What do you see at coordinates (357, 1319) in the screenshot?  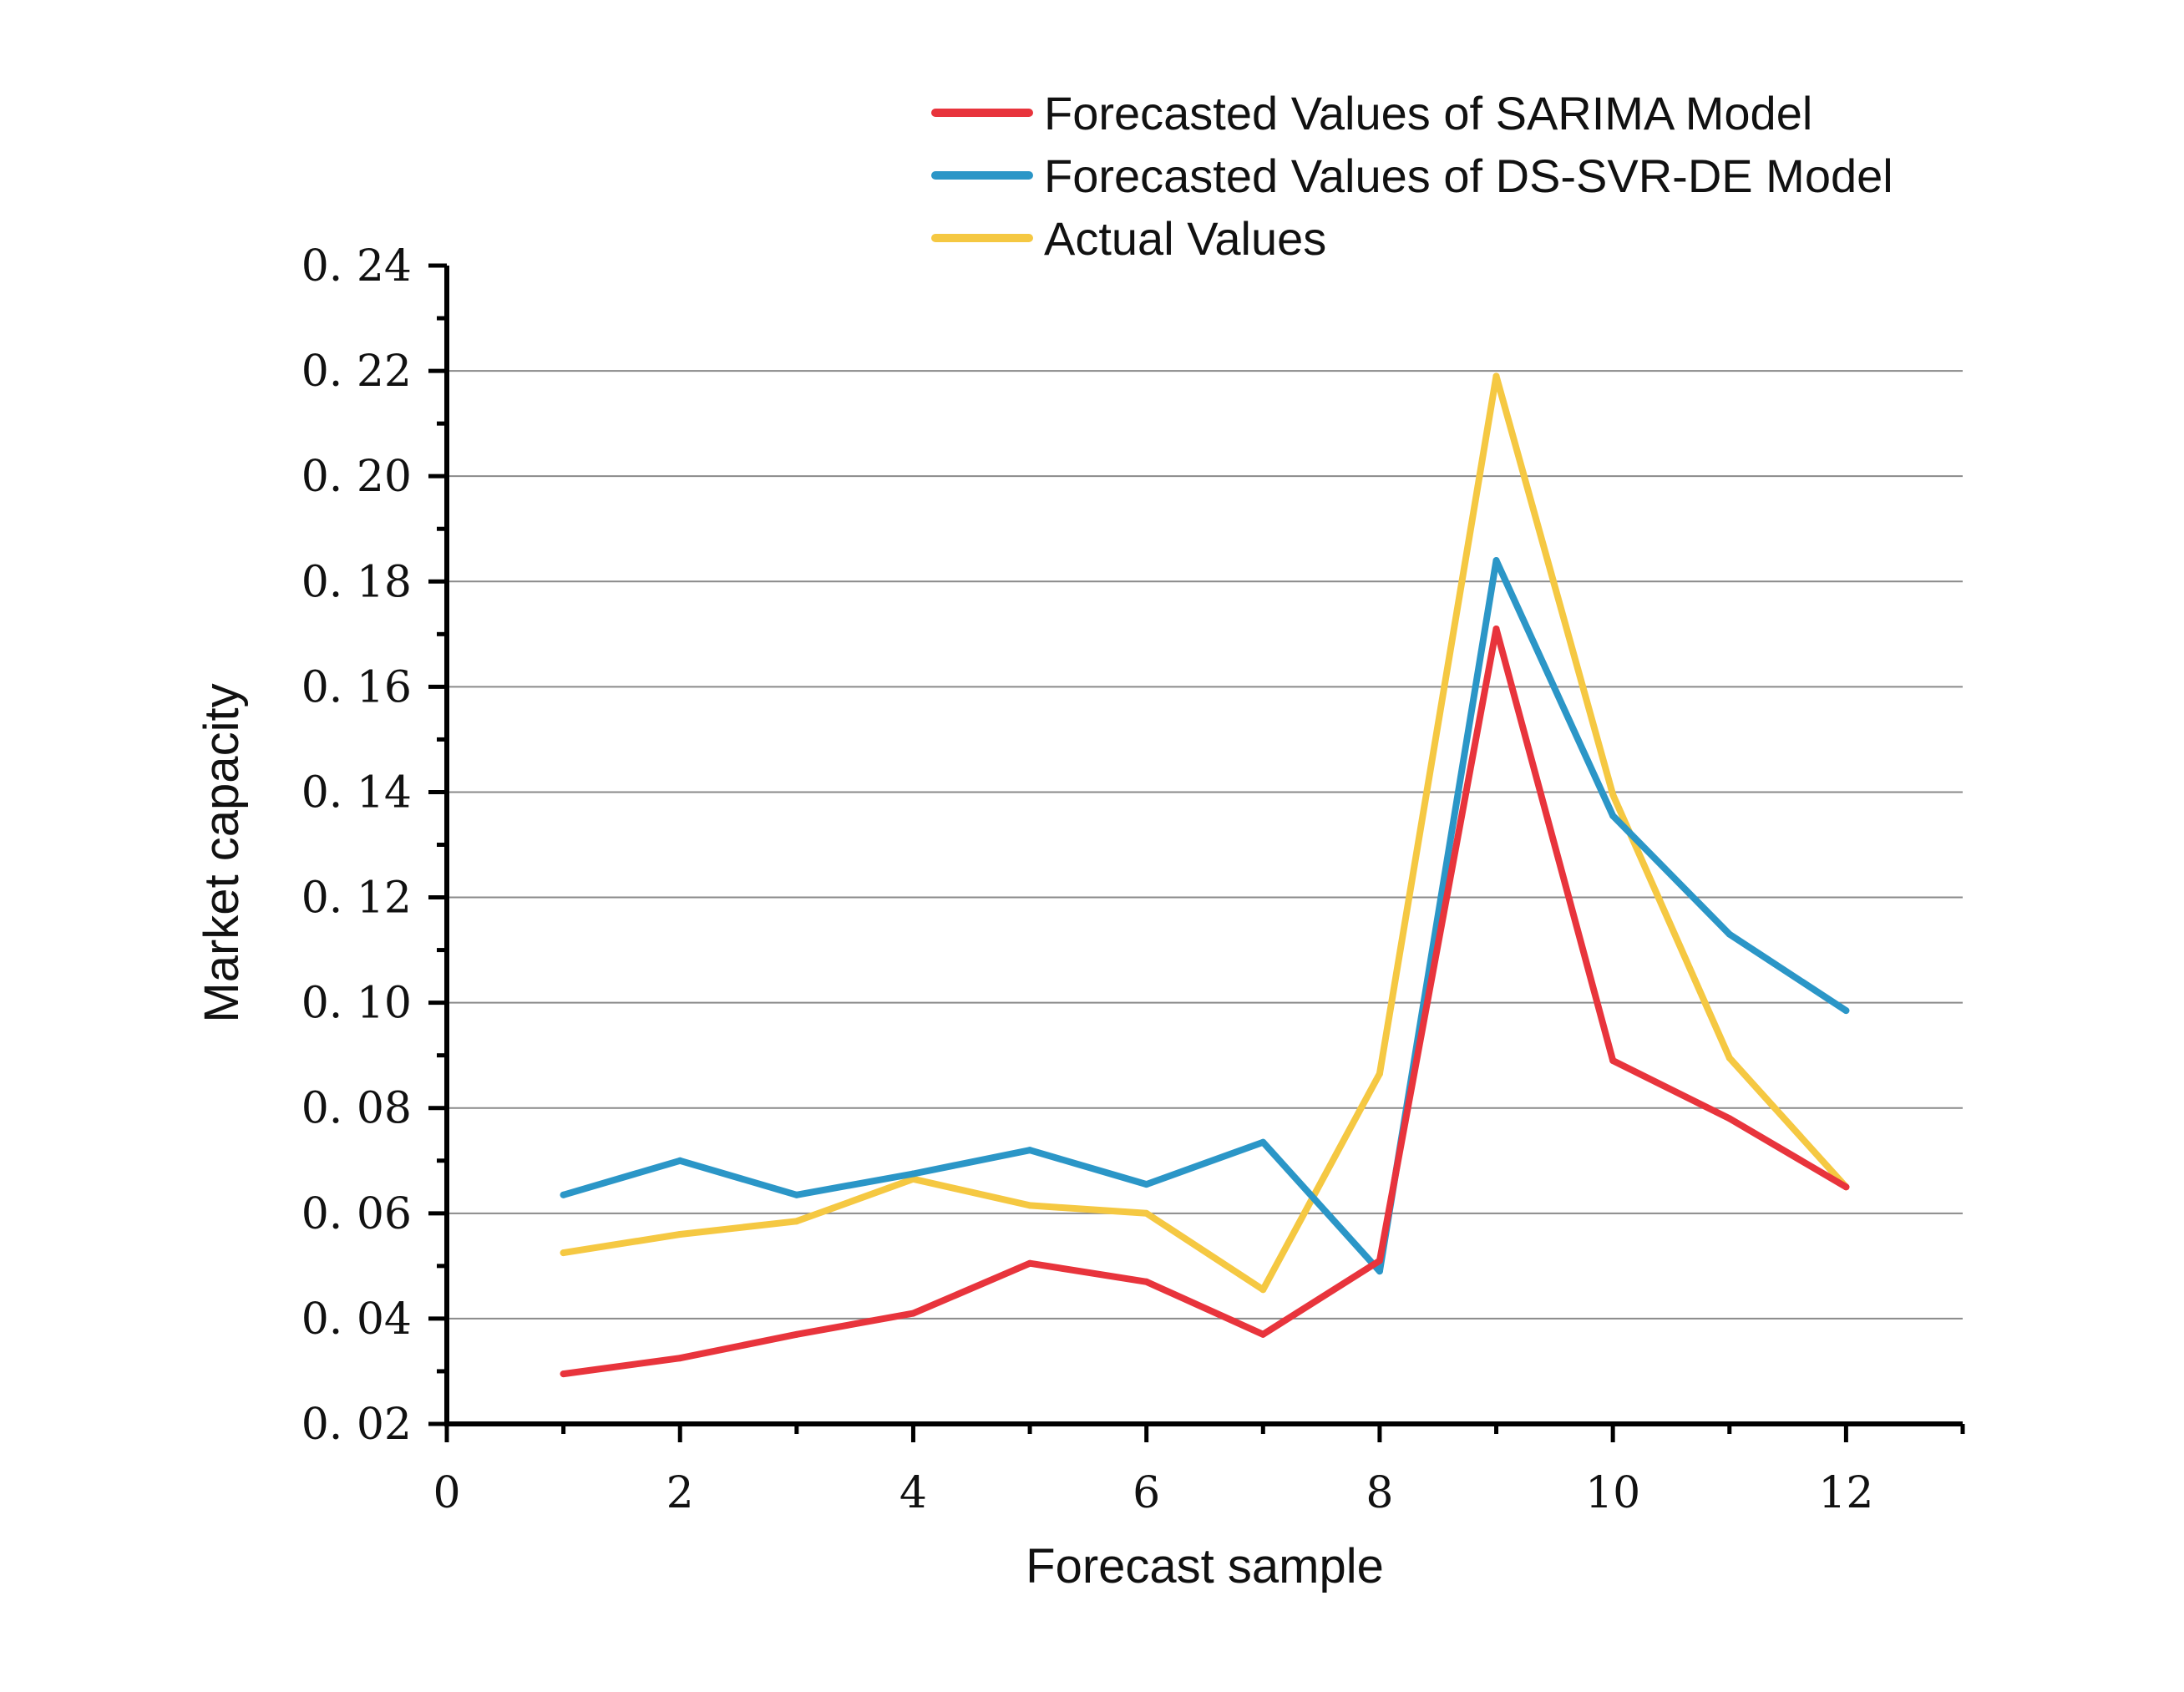 I see `y-tick-label: 0. 04` at bounding box center [357, 1319].